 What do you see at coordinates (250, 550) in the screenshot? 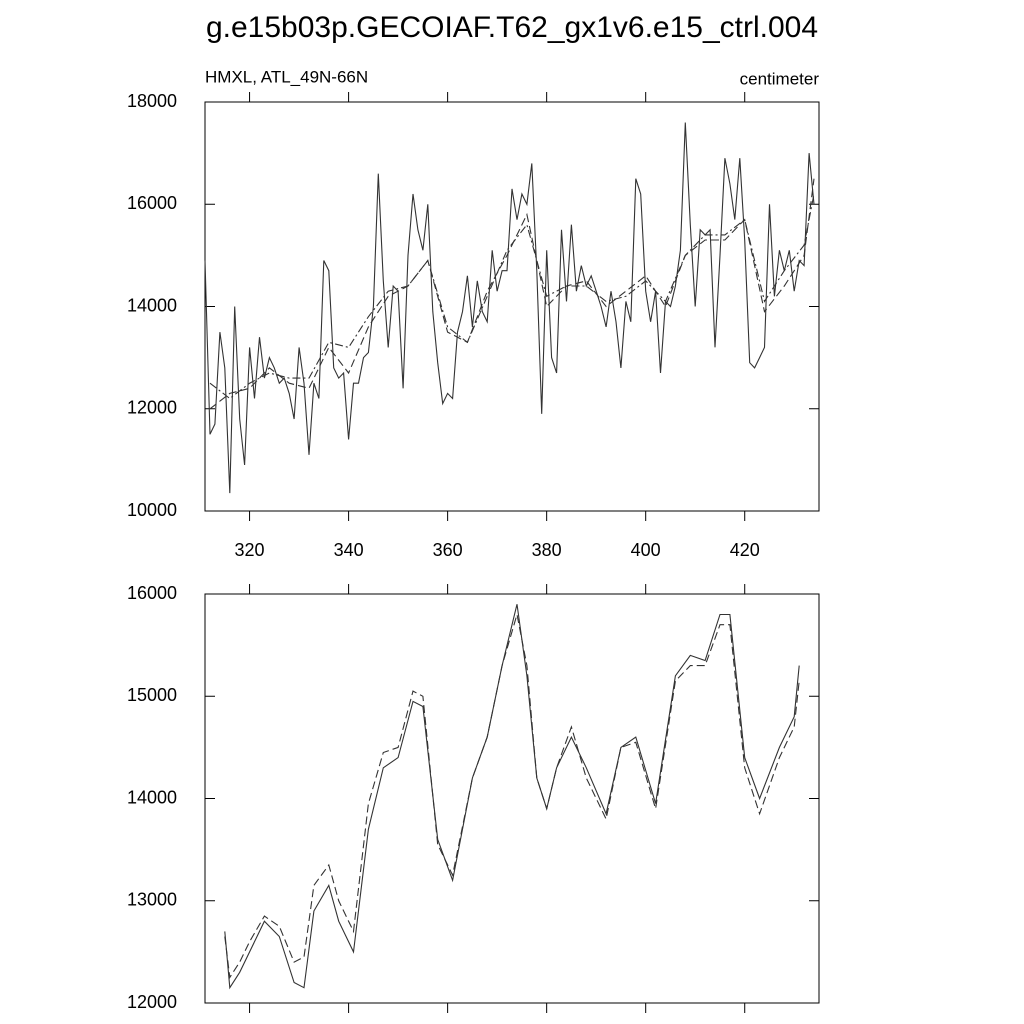
I see `x-tick-label: 320` at bounding box center [250, 550].